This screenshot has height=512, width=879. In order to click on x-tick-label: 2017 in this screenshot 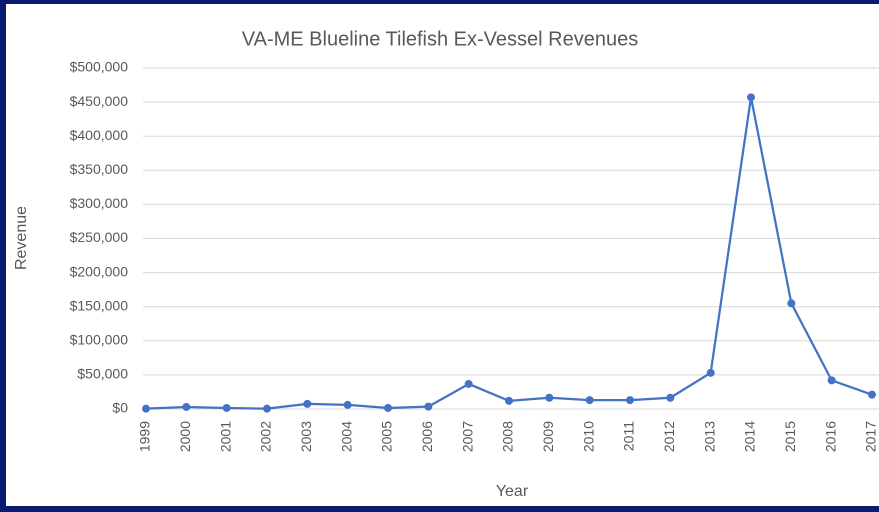, I will do `click(871, 436)`.